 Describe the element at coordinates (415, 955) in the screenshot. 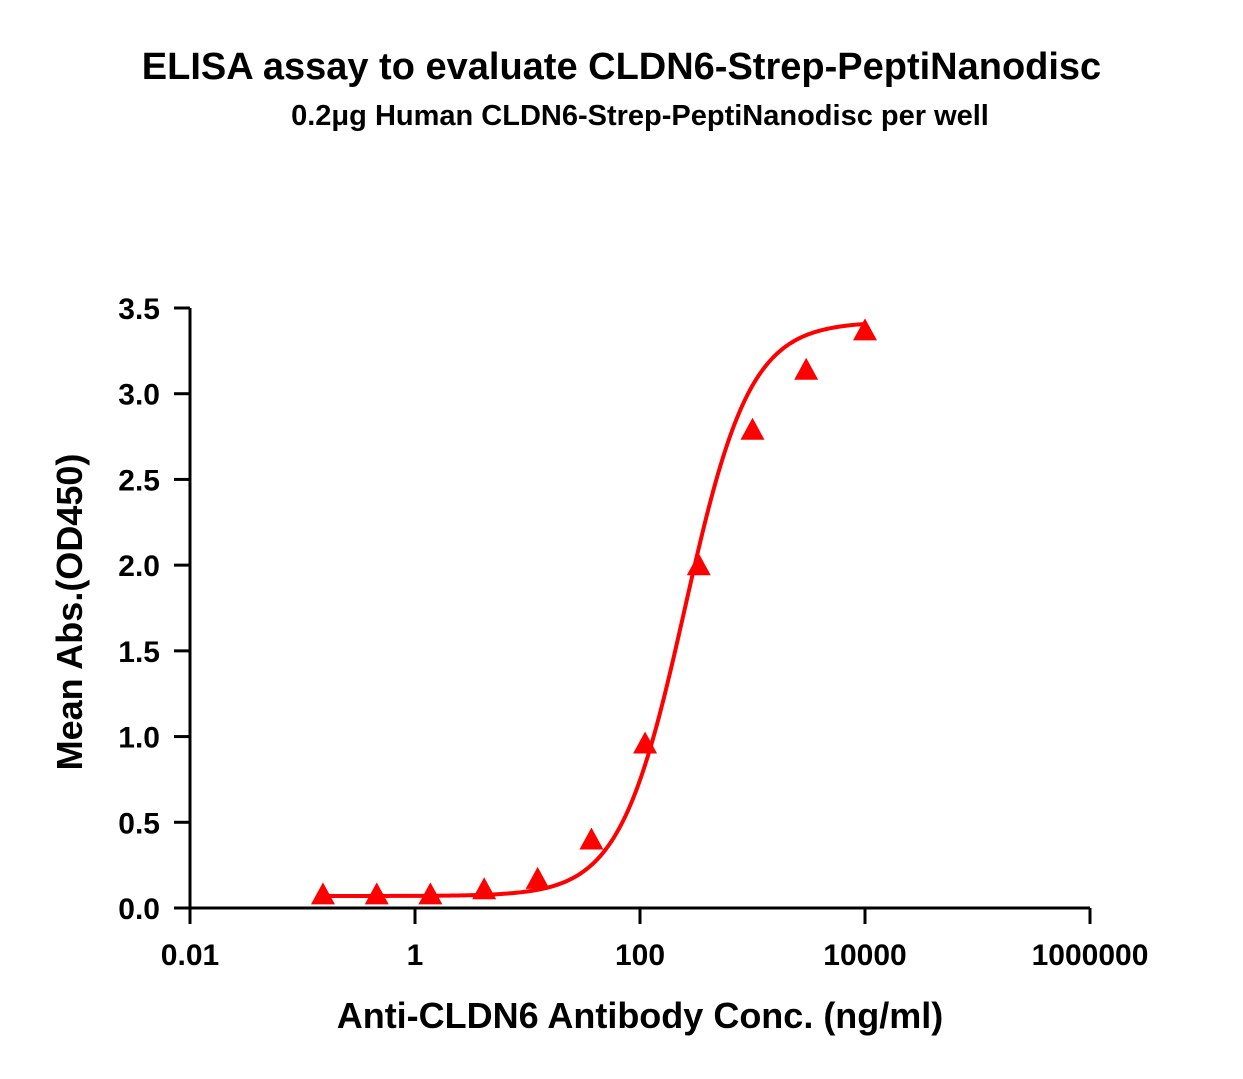

I see `x-tick-label: 1` at that location.